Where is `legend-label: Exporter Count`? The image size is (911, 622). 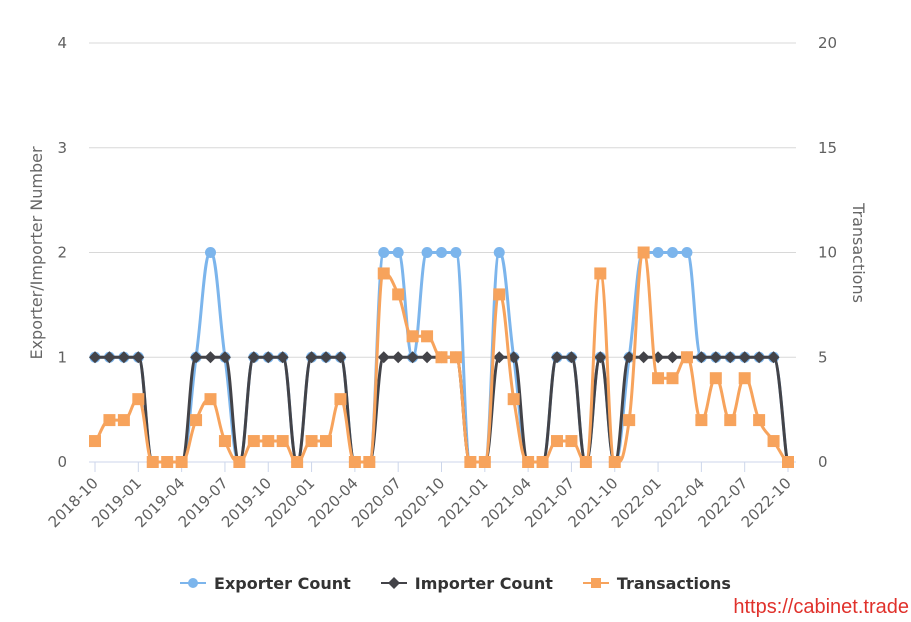
legend-label: Exporter Count is located at coordinates (282, 583).